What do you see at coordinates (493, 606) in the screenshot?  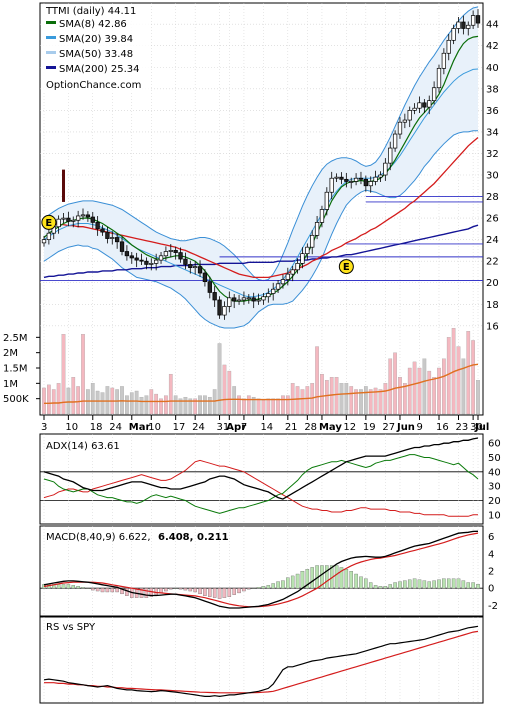 I see `macd-tick-label: -2` at bounding box center [493, 606].